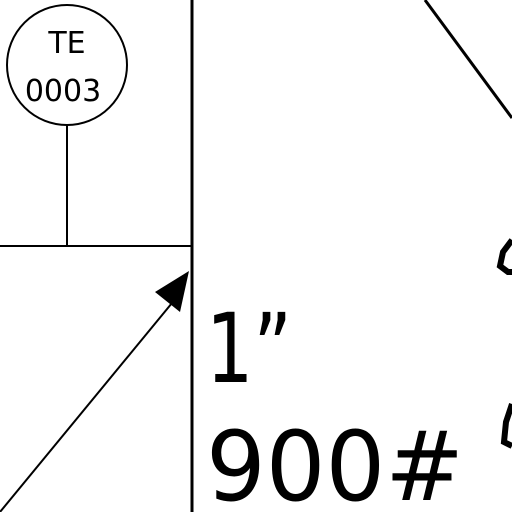  What do you see at coordinates (63, 91) in the screenshot?
I see `instrument-tag-number: 0003` at bounding box center [63, 91].